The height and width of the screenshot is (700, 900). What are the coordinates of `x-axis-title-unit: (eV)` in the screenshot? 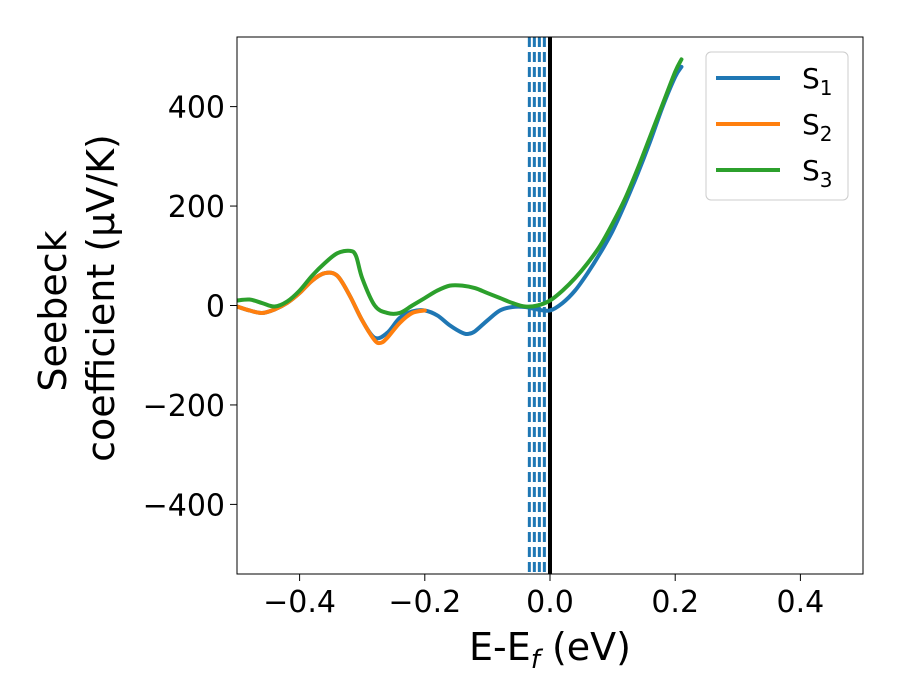 It's located at (585, 647).